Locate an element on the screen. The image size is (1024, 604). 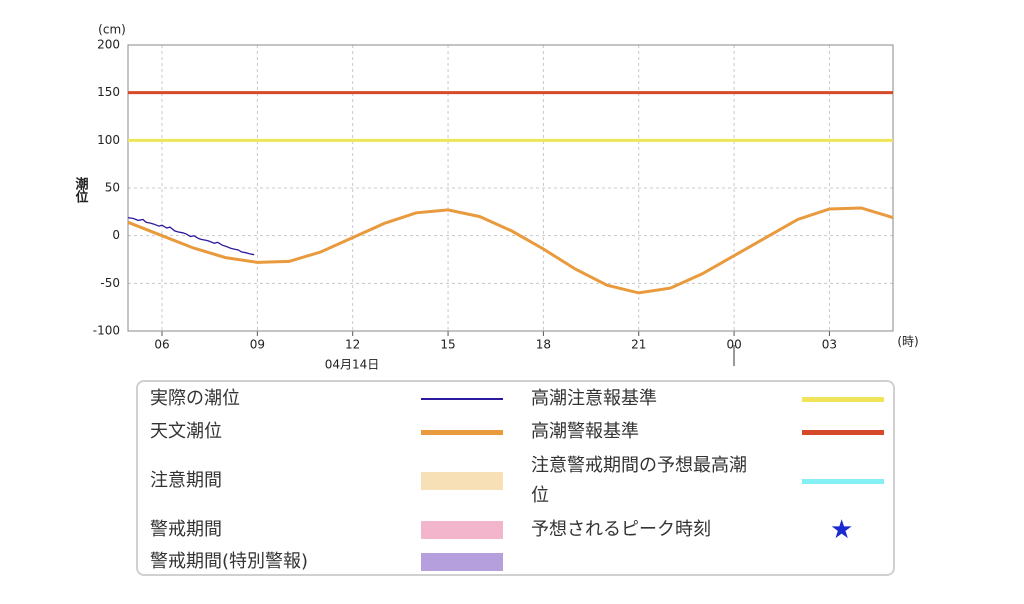
y-tick-label: -50 is located at coordinates (110, 283).